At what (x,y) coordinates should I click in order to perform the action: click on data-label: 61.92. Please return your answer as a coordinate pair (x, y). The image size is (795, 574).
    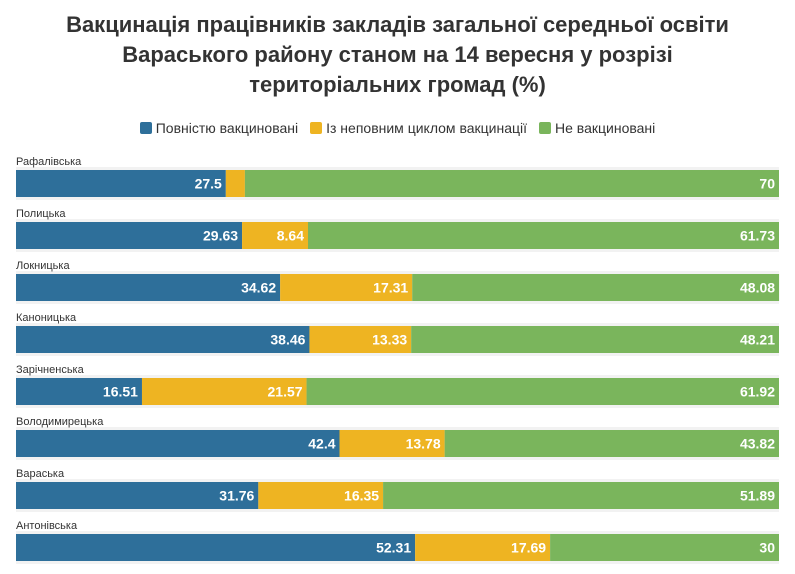
    Looking at the image, I should click on (757, 392).